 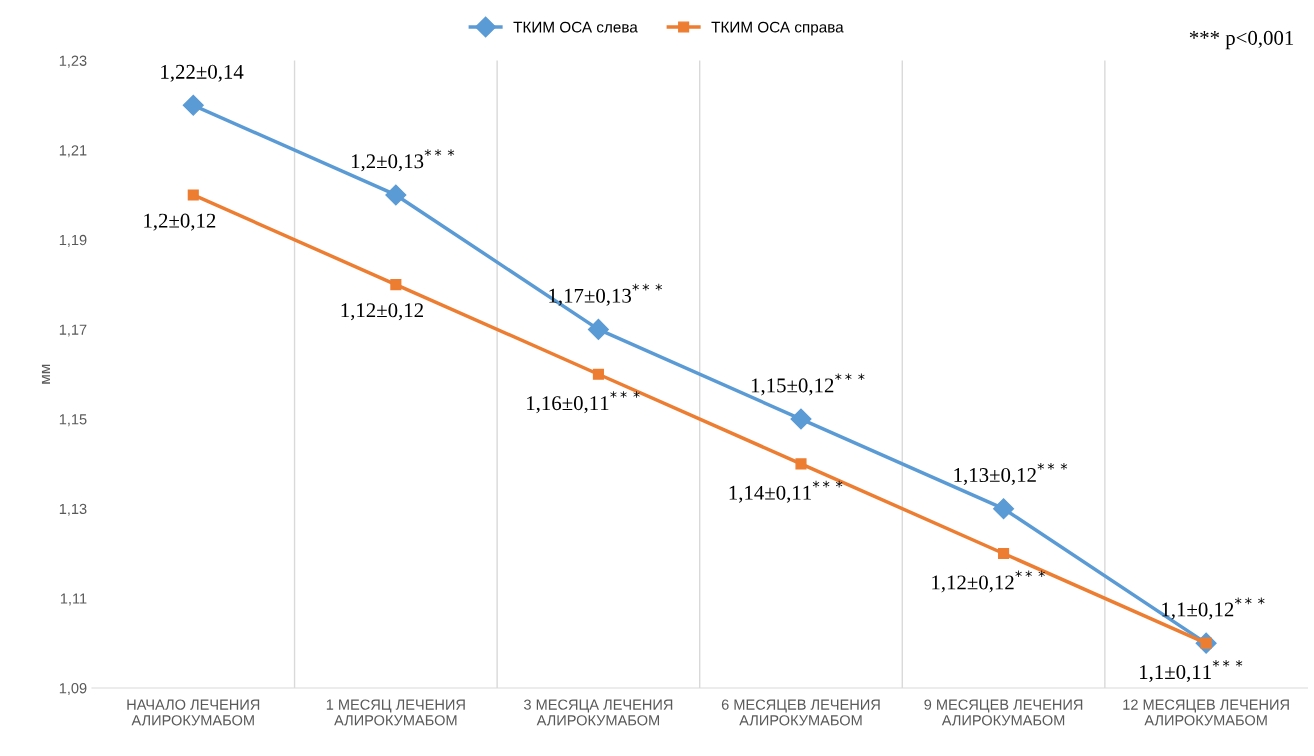 I want to click on legend-label: ТКИМ ОСА справа, so click(x=777, y=28).